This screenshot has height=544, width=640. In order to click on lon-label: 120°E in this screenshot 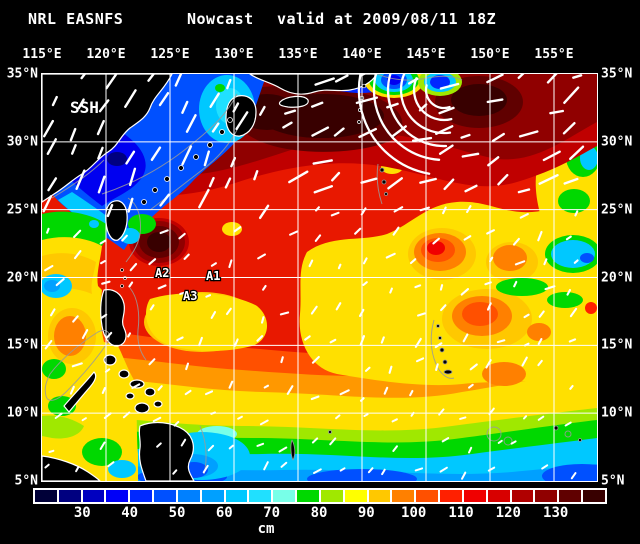, I will do `click(106, 54)`.